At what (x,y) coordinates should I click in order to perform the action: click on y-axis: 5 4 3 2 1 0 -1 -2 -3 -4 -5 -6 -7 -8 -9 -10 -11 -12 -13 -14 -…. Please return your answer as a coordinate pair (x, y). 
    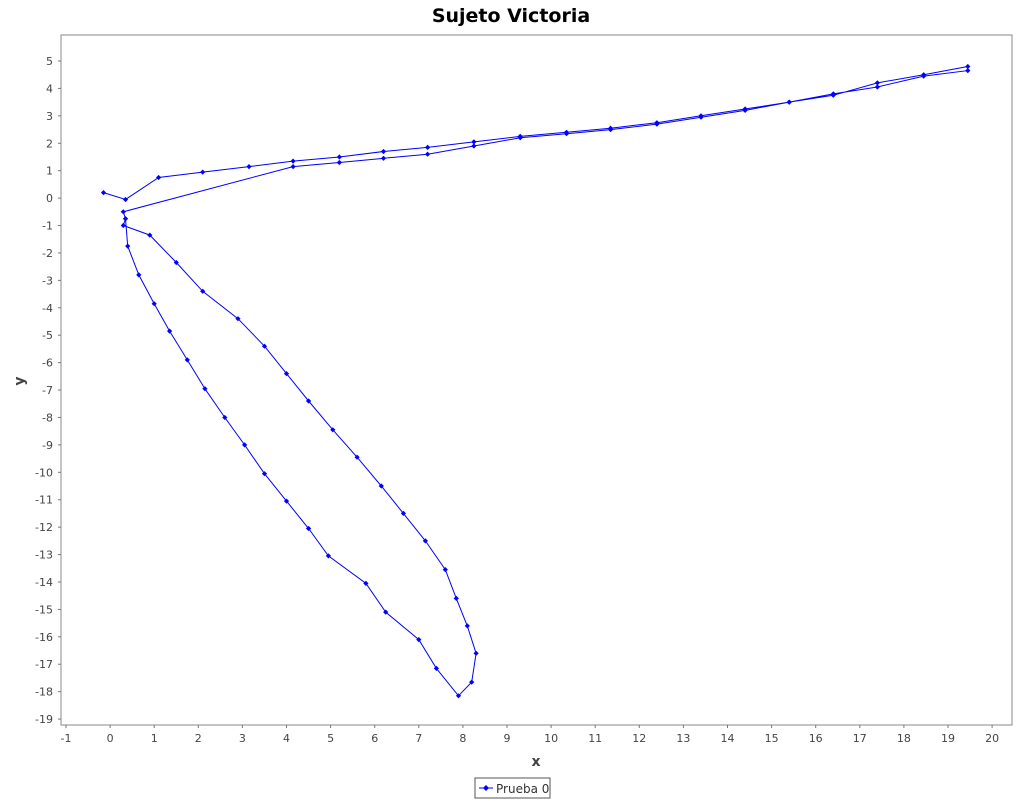
    Looking at the image, I should click on (48, 390).